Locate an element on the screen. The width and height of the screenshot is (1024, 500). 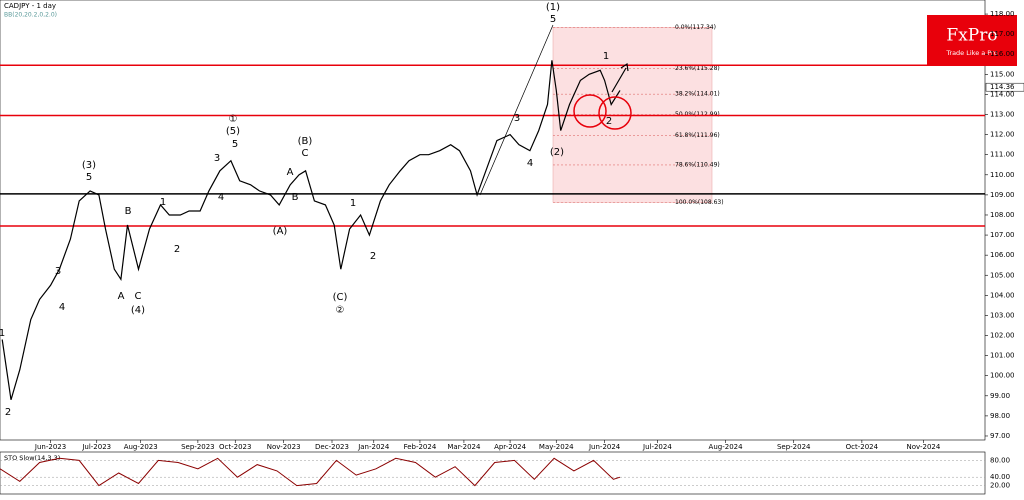
x-tick-label: Jun-2023 is located at coordinates (50, 447).